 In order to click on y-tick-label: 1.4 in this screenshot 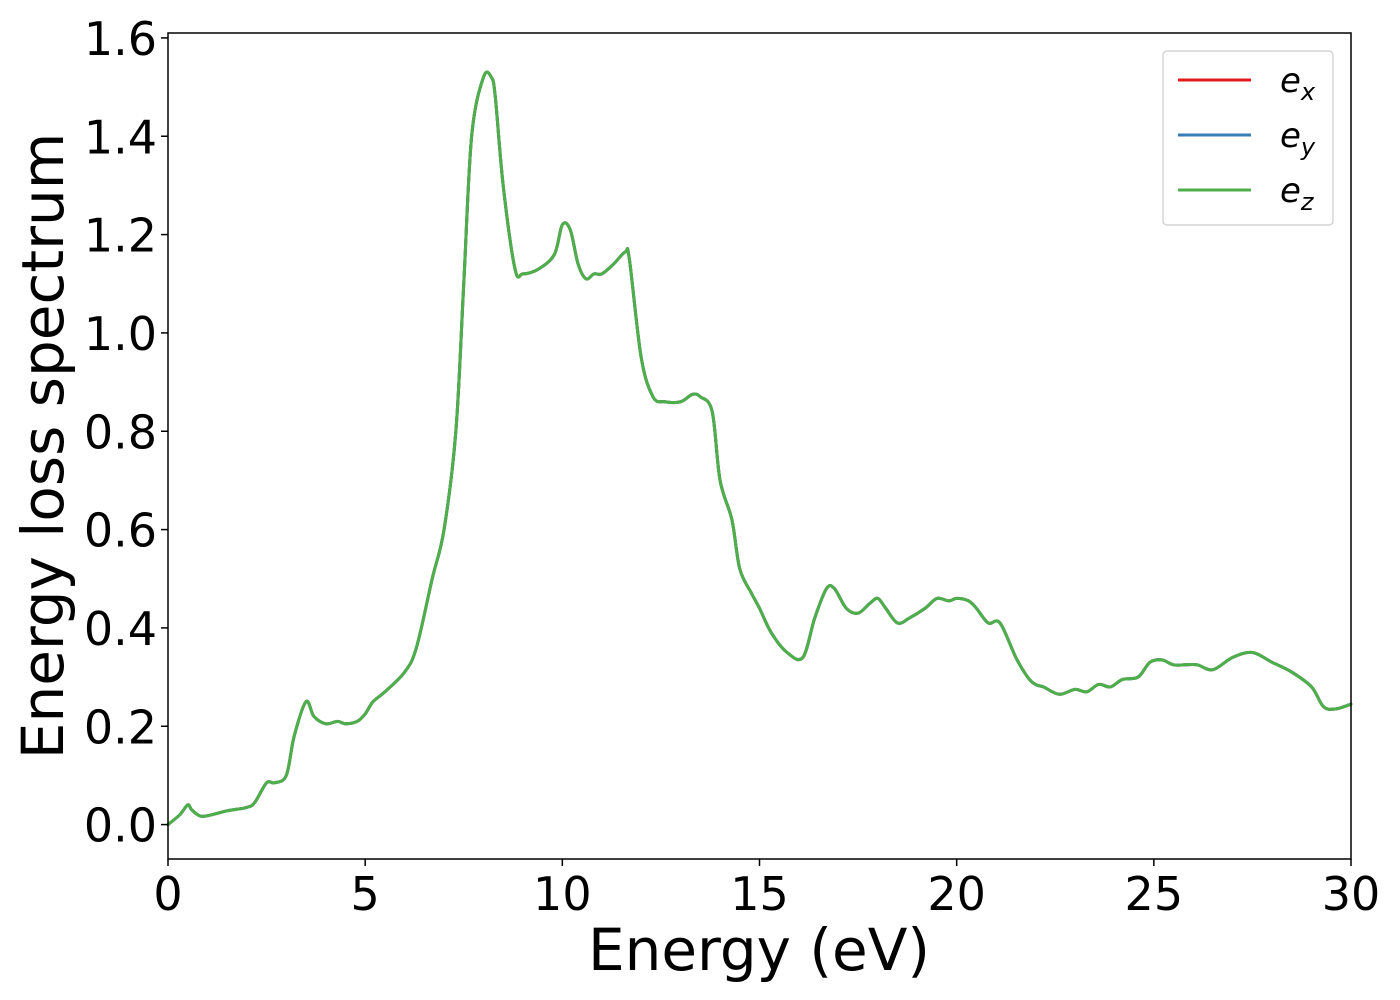, I will do `click(120, 137)`.